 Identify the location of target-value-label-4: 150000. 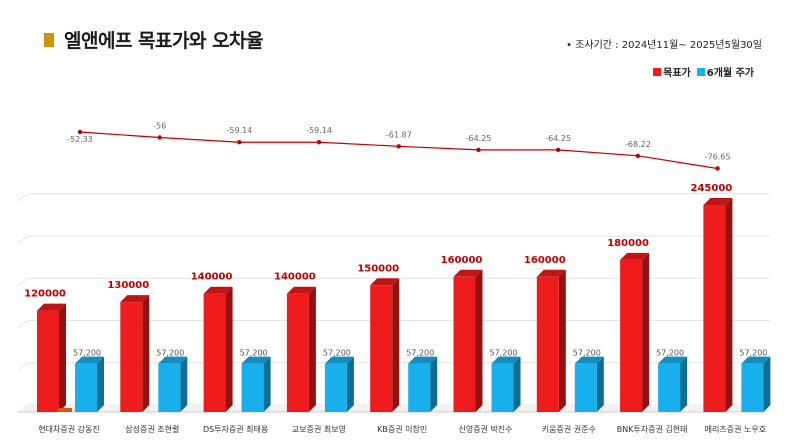
(378, 268).